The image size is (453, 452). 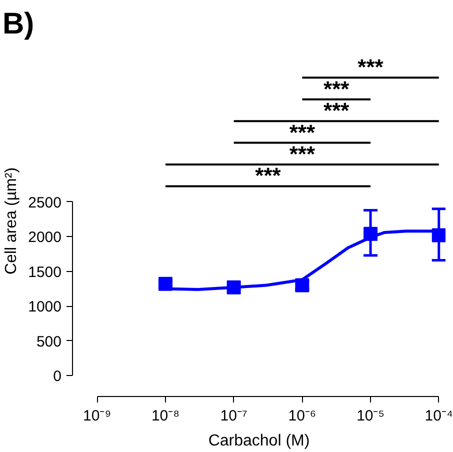 I want to click on y-tick-label: 1000, so click(x=45, y=307).